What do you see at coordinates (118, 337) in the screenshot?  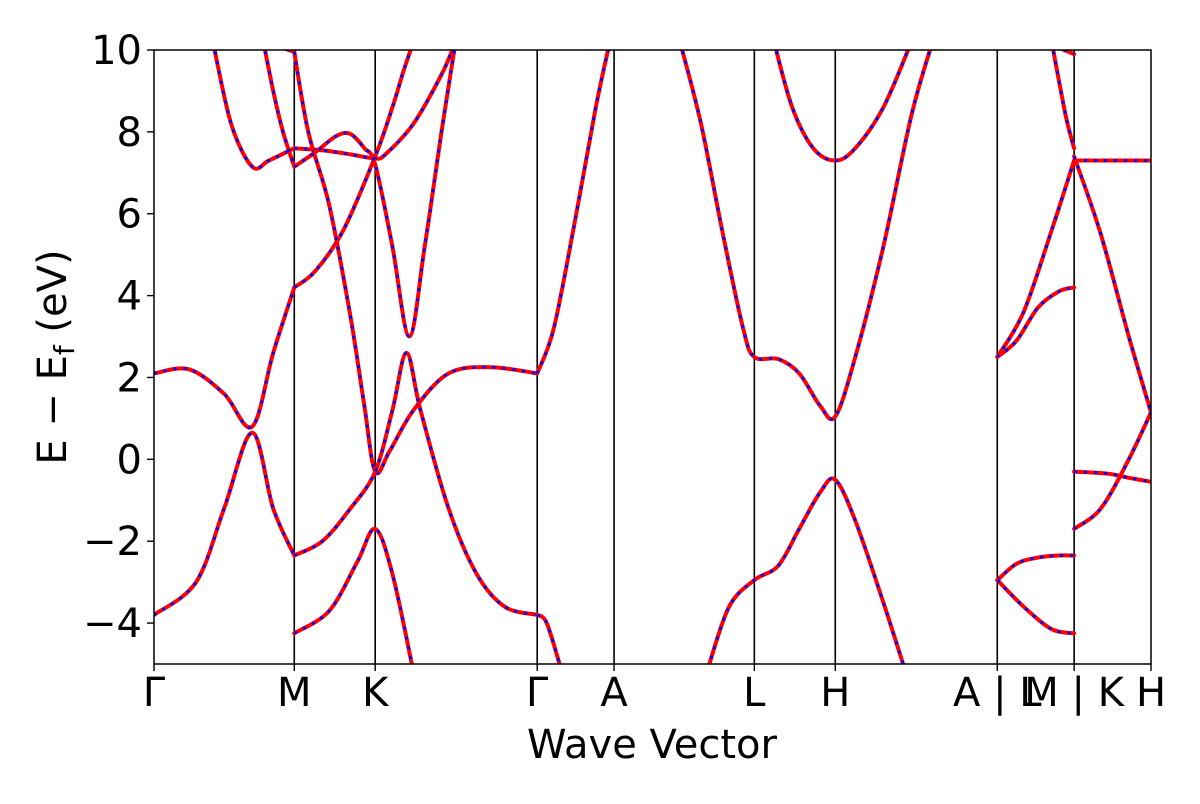 I see `y-axis-ticks: −4 −2 0 2 4 6 8 10` at bounding box center [118, 337].